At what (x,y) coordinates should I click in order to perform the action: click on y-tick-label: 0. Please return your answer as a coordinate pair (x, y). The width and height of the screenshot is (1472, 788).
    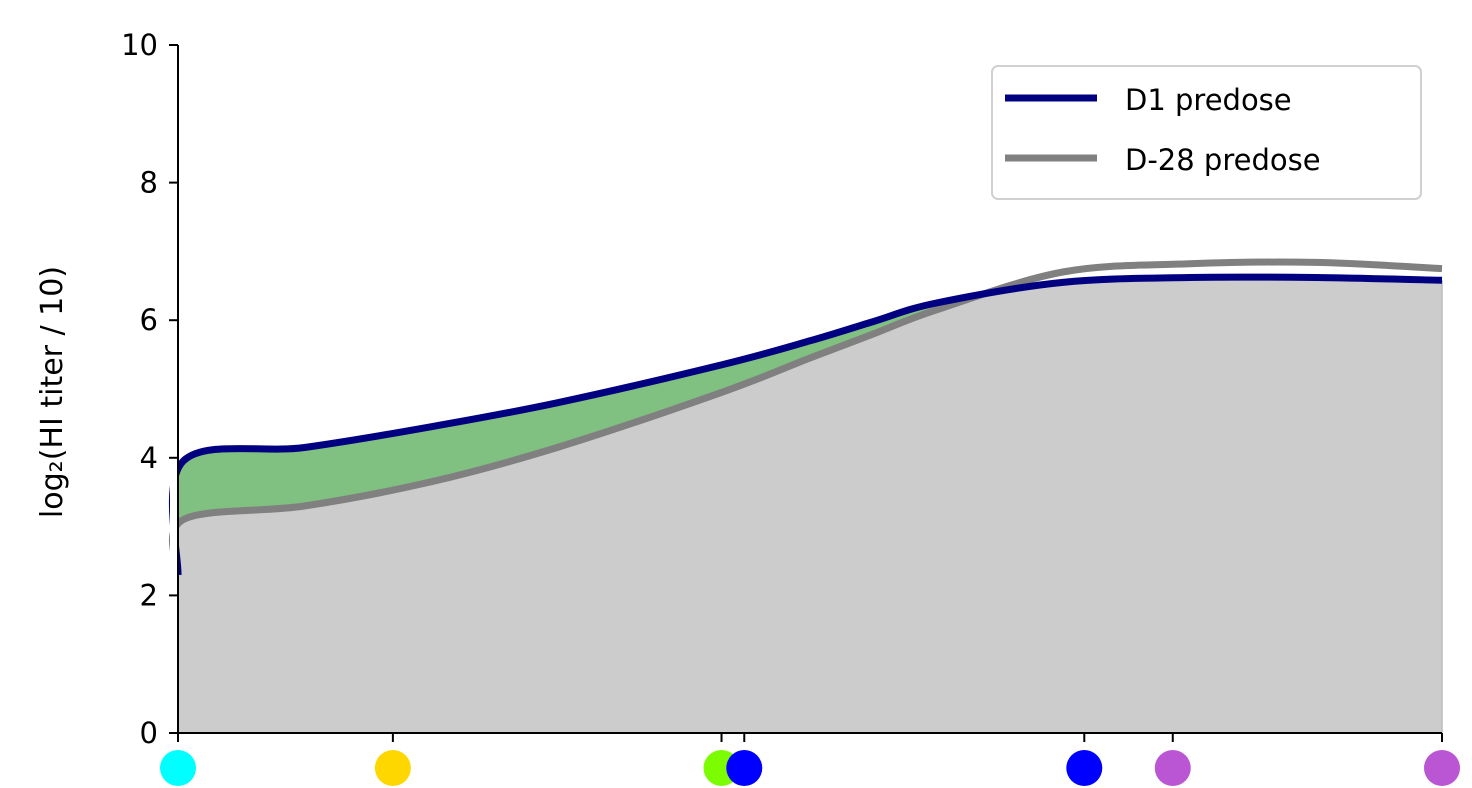
    Looking at the image, I should click on (149, 733).